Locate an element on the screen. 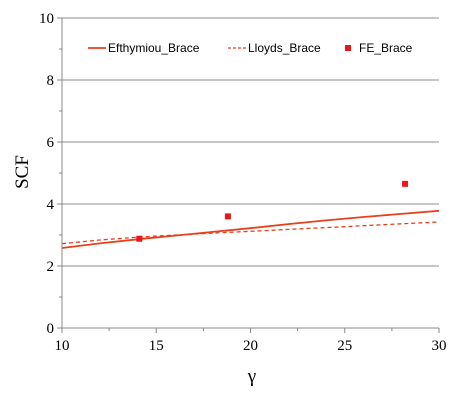 Image resolution: width=459 pixels, height=400 pixels. legend: Efthymiou_Brace Lloyds_Brace FE_Brace is located at coordinates (250, 48).